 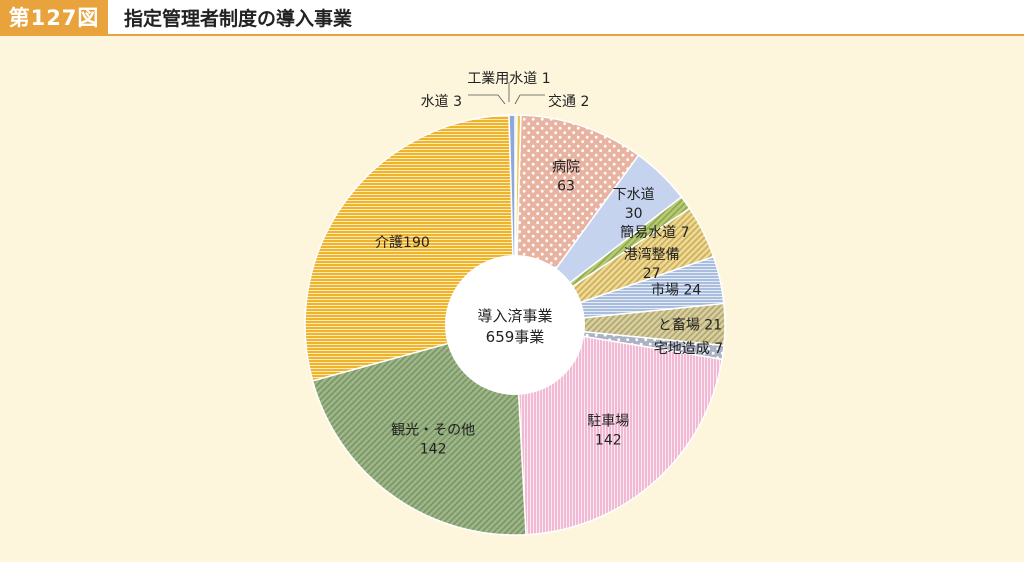 I want to click on slice-label-kani: 簡易水道 7, so click(x=654, y=233).